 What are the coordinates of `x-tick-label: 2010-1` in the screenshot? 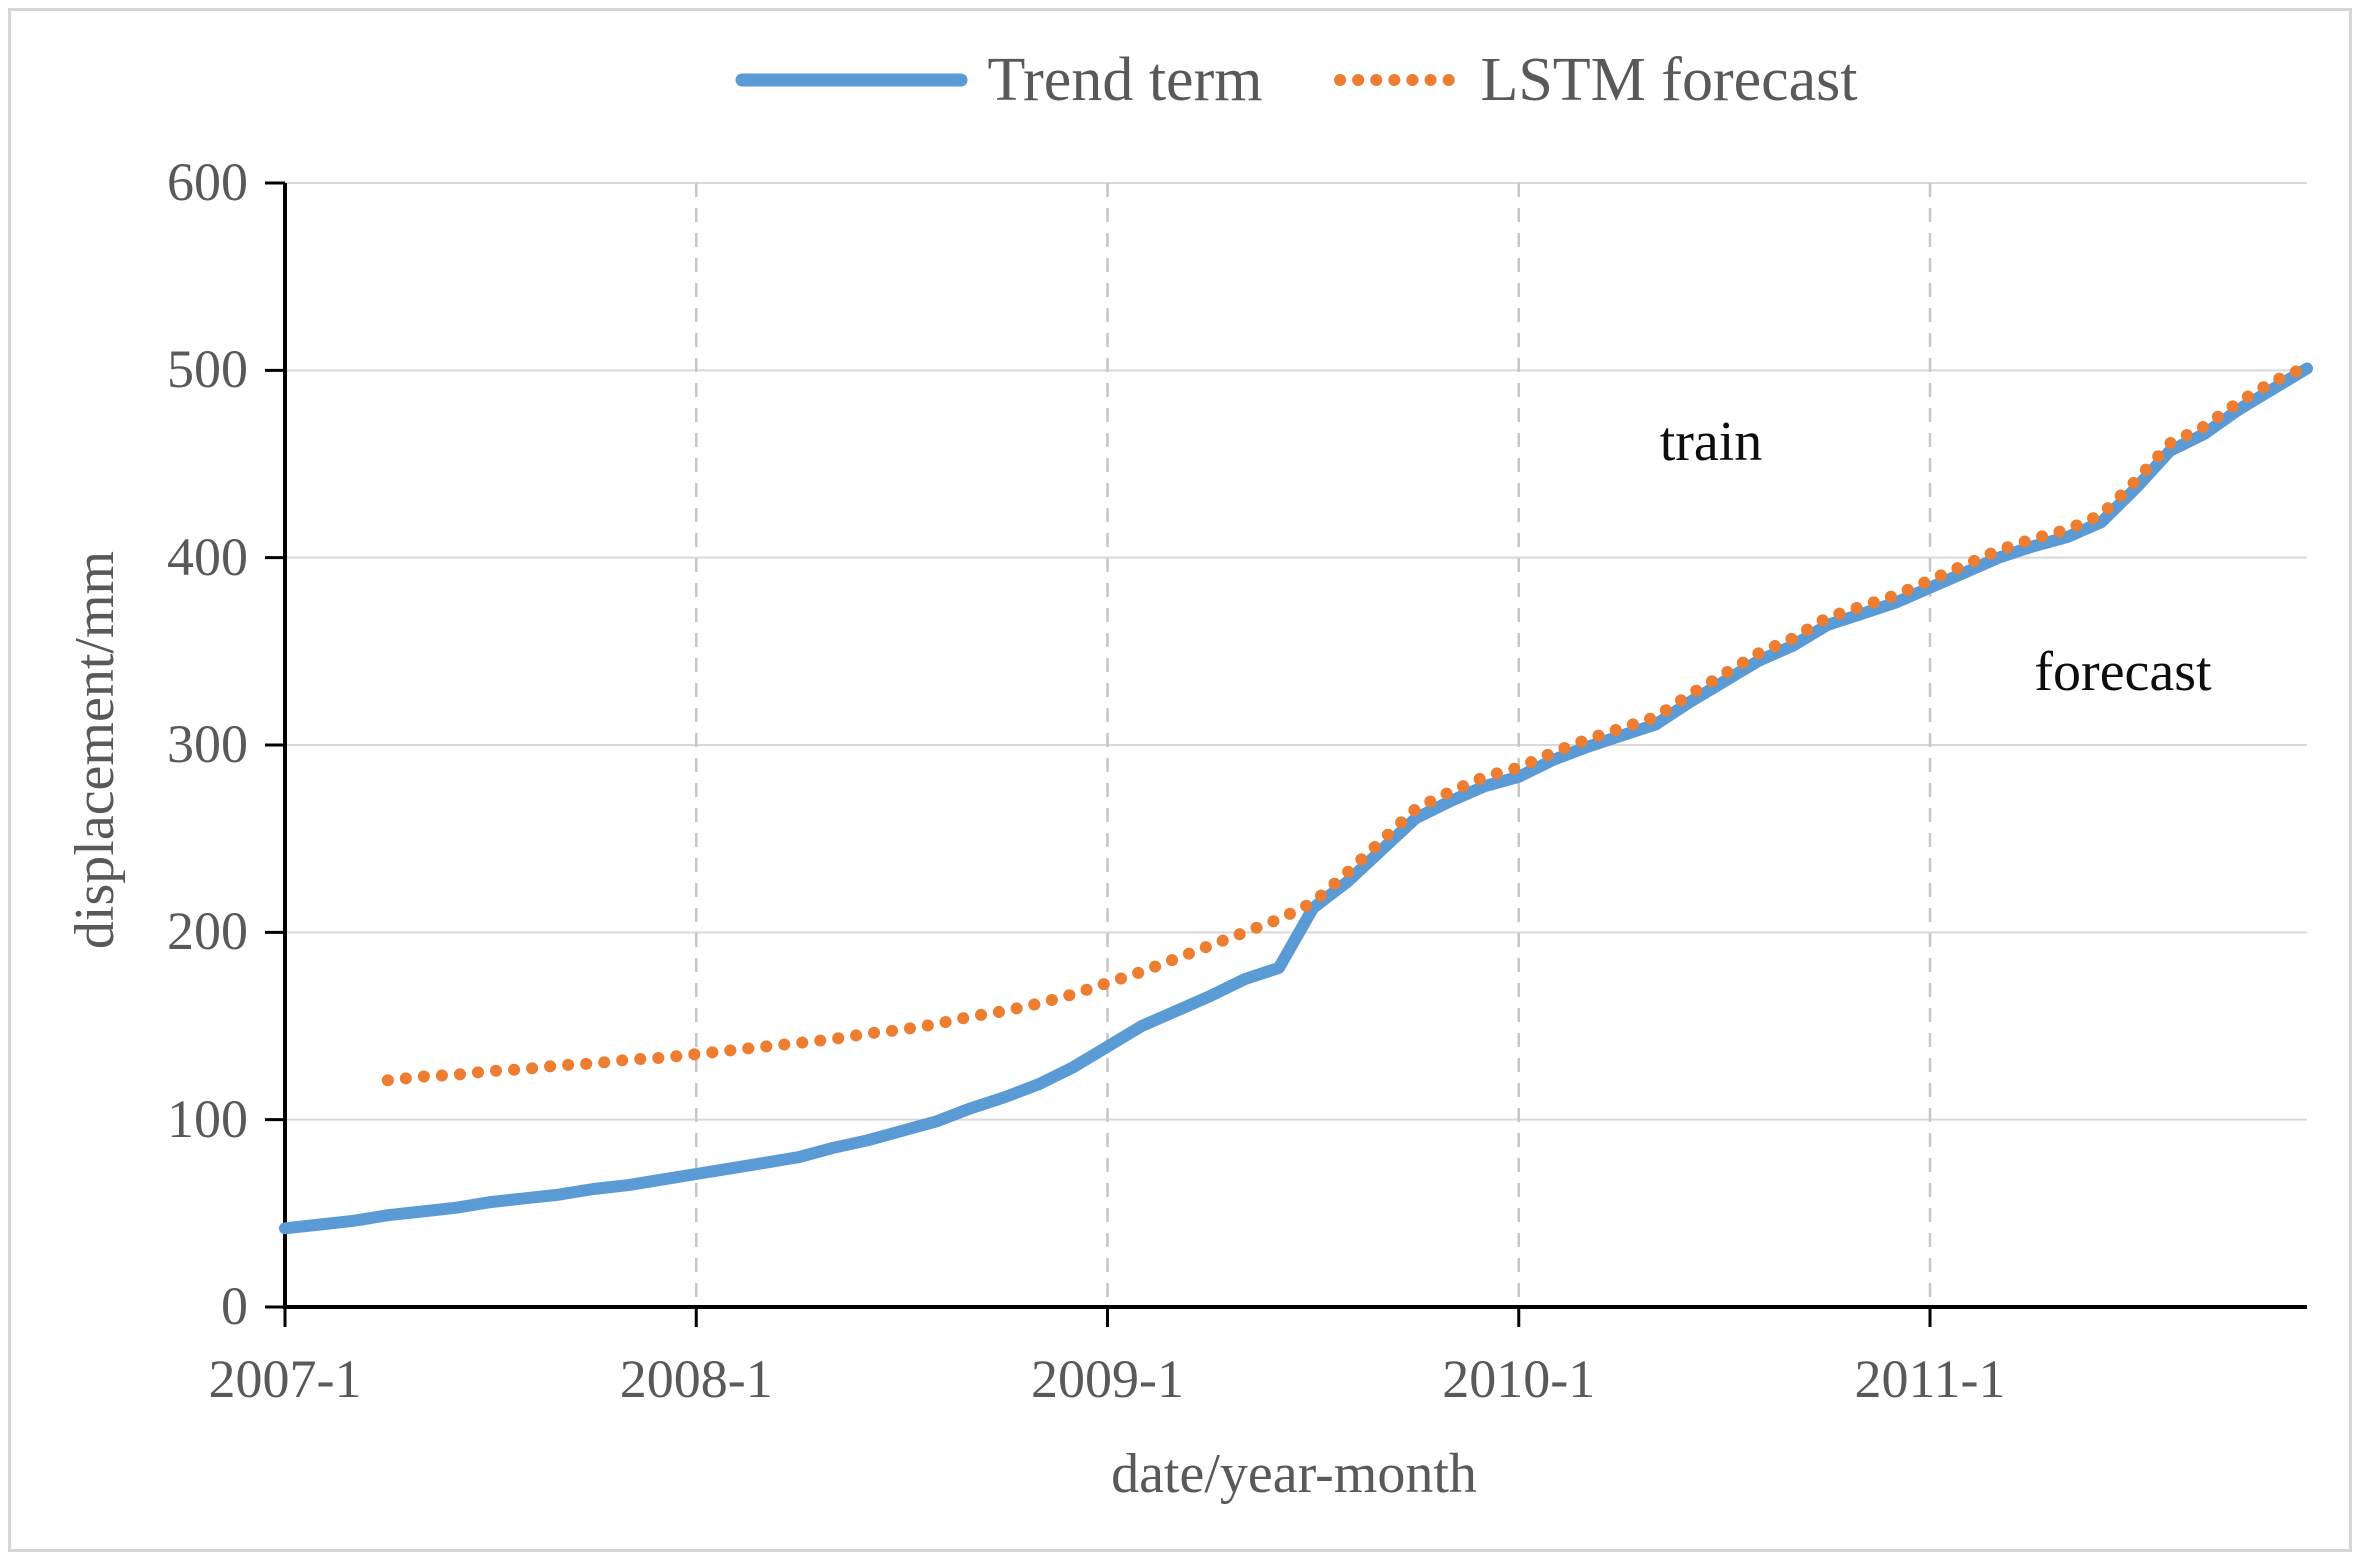 It's located at (1519, 1379).